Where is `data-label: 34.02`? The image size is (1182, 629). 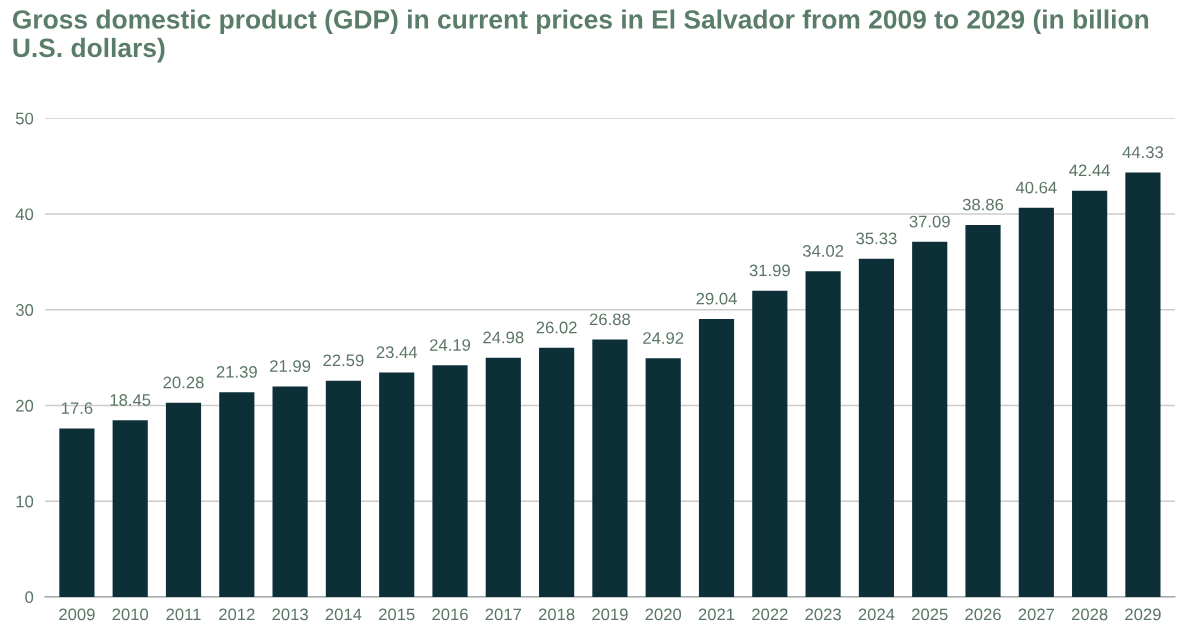 data-label: 34.02 is located at coordinates (823, 251).